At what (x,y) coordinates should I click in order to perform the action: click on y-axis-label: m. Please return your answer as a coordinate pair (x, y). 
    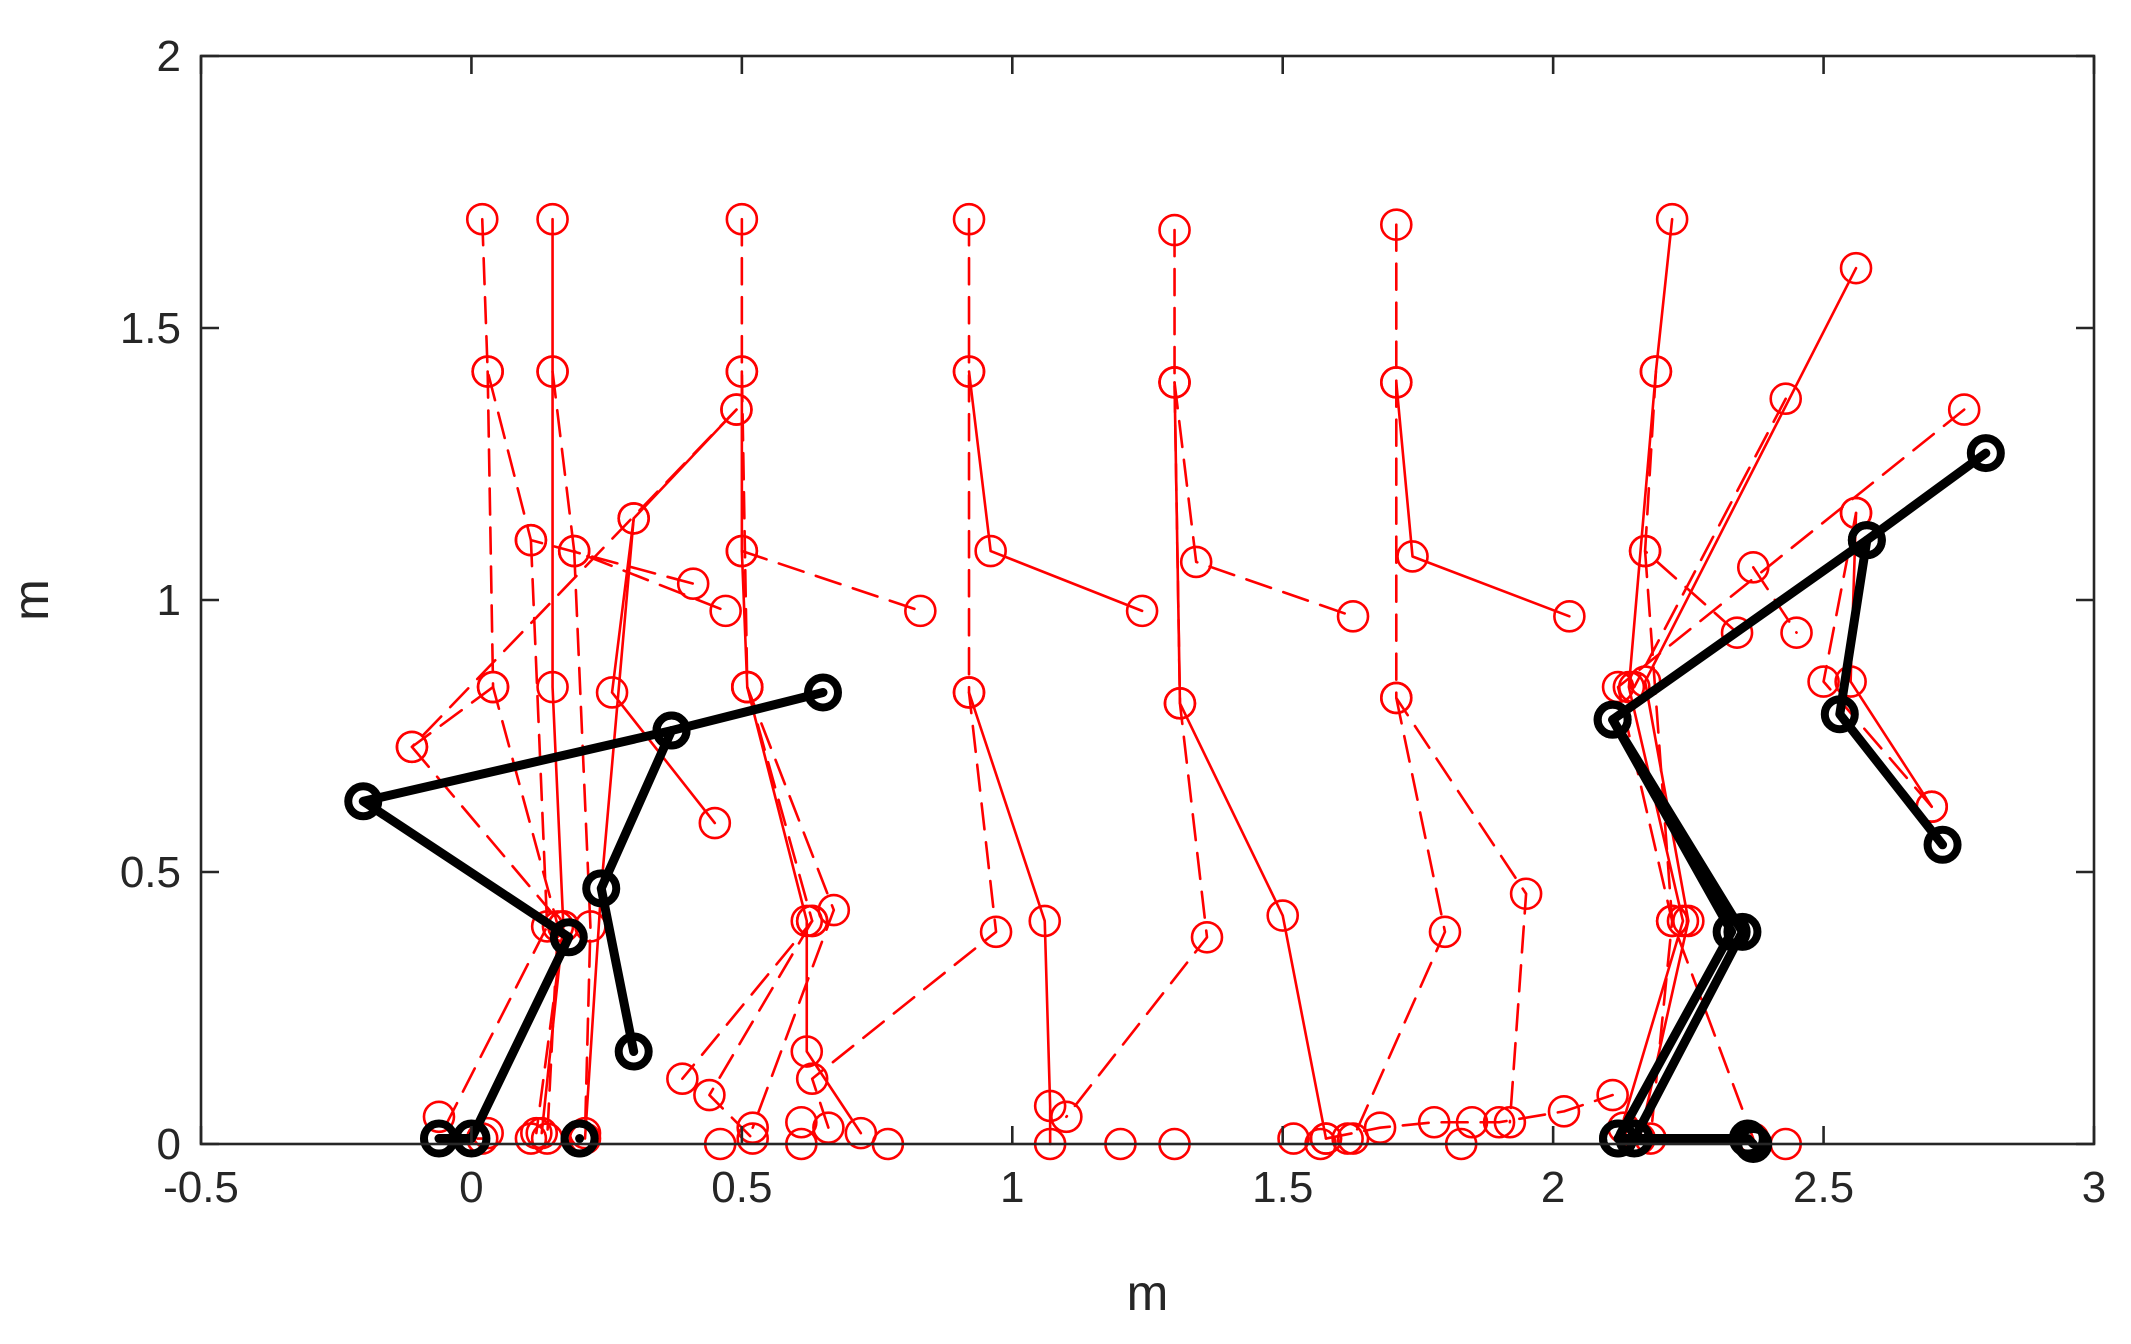
    Looking at the image, I should click on (31, 600).